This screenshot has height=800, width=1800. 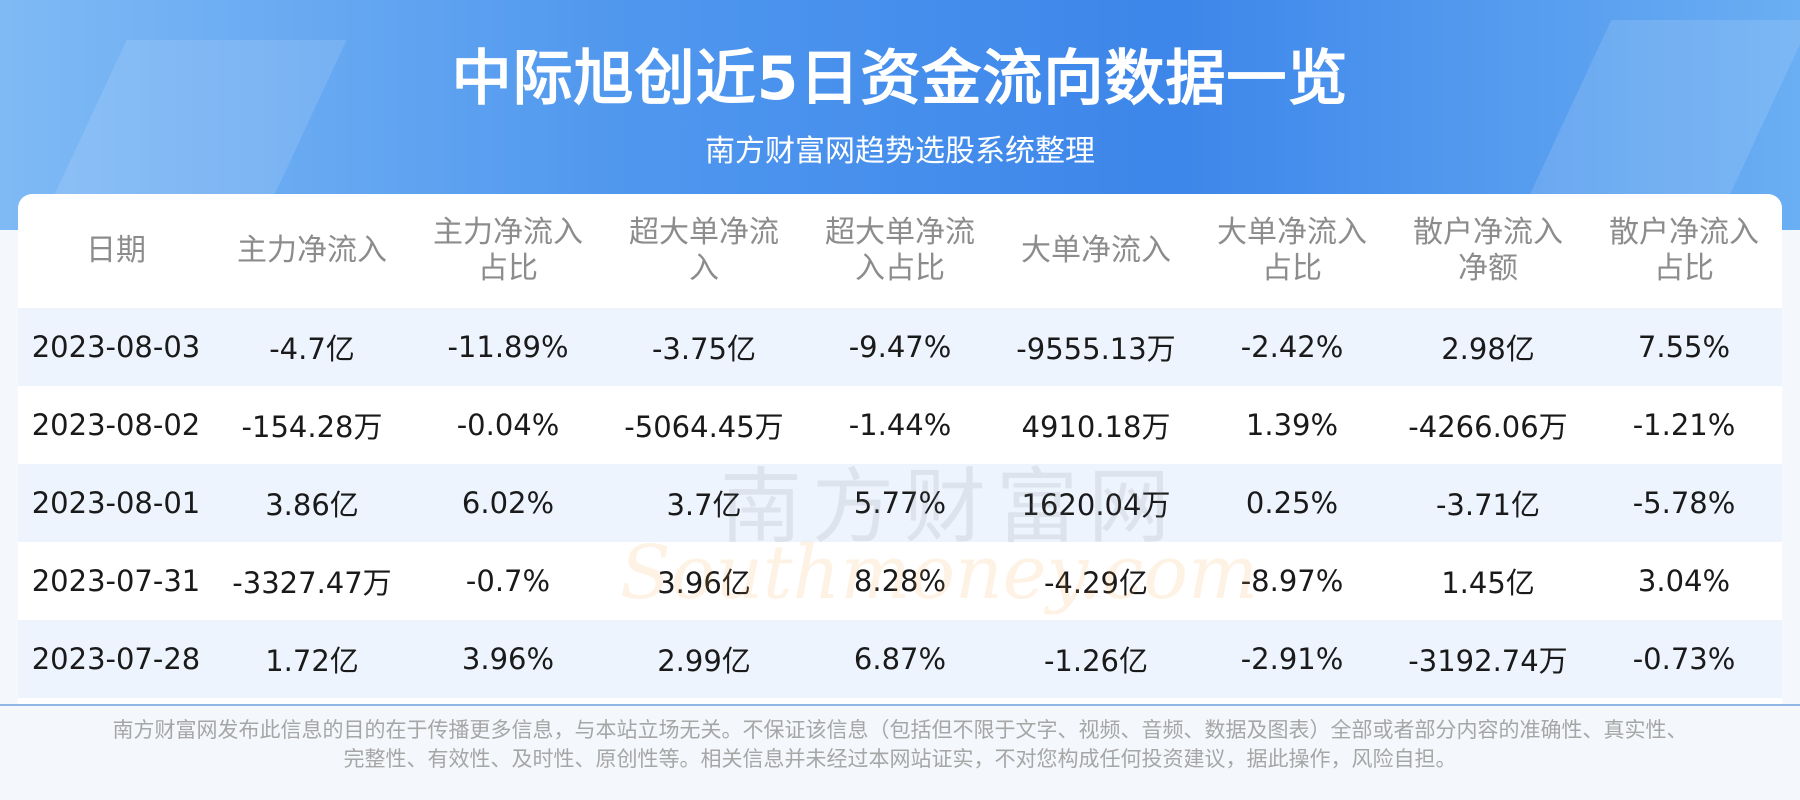 I want to click on cell-text: 3.7亿, so click(x=704, y=505).